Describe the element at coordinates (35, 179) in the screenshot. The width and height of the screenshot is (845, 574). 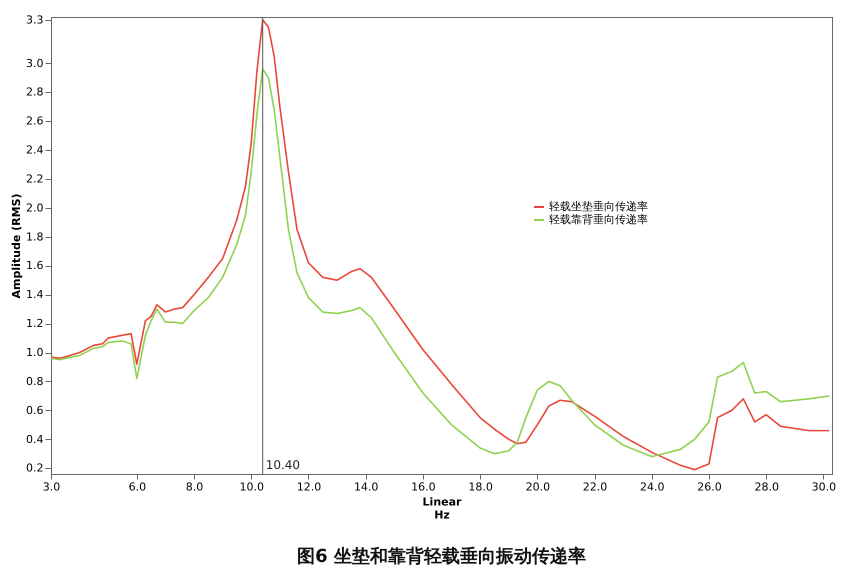
I see `y-tick-label: 2.2` at that location.